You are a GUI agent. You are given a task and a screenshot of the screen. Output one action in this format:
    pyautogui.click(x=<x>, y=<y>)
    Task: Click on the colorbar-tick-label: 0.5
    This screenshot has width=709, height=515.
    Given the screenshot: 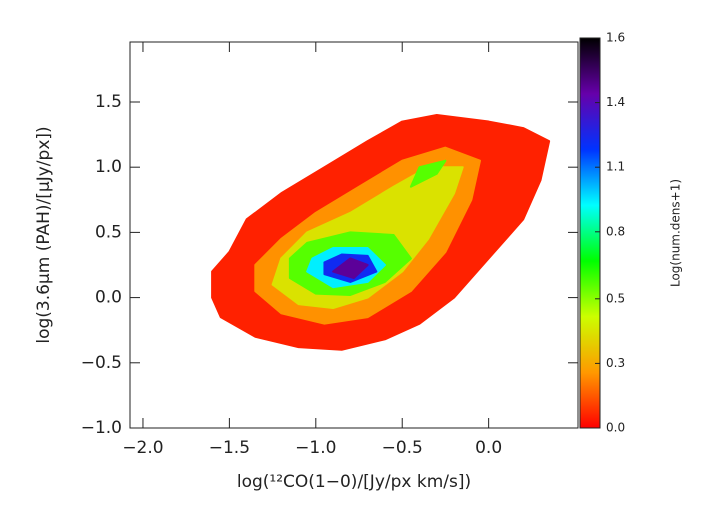 What is the action you would take?
    pyautogui.click(x=615, y=298)
    